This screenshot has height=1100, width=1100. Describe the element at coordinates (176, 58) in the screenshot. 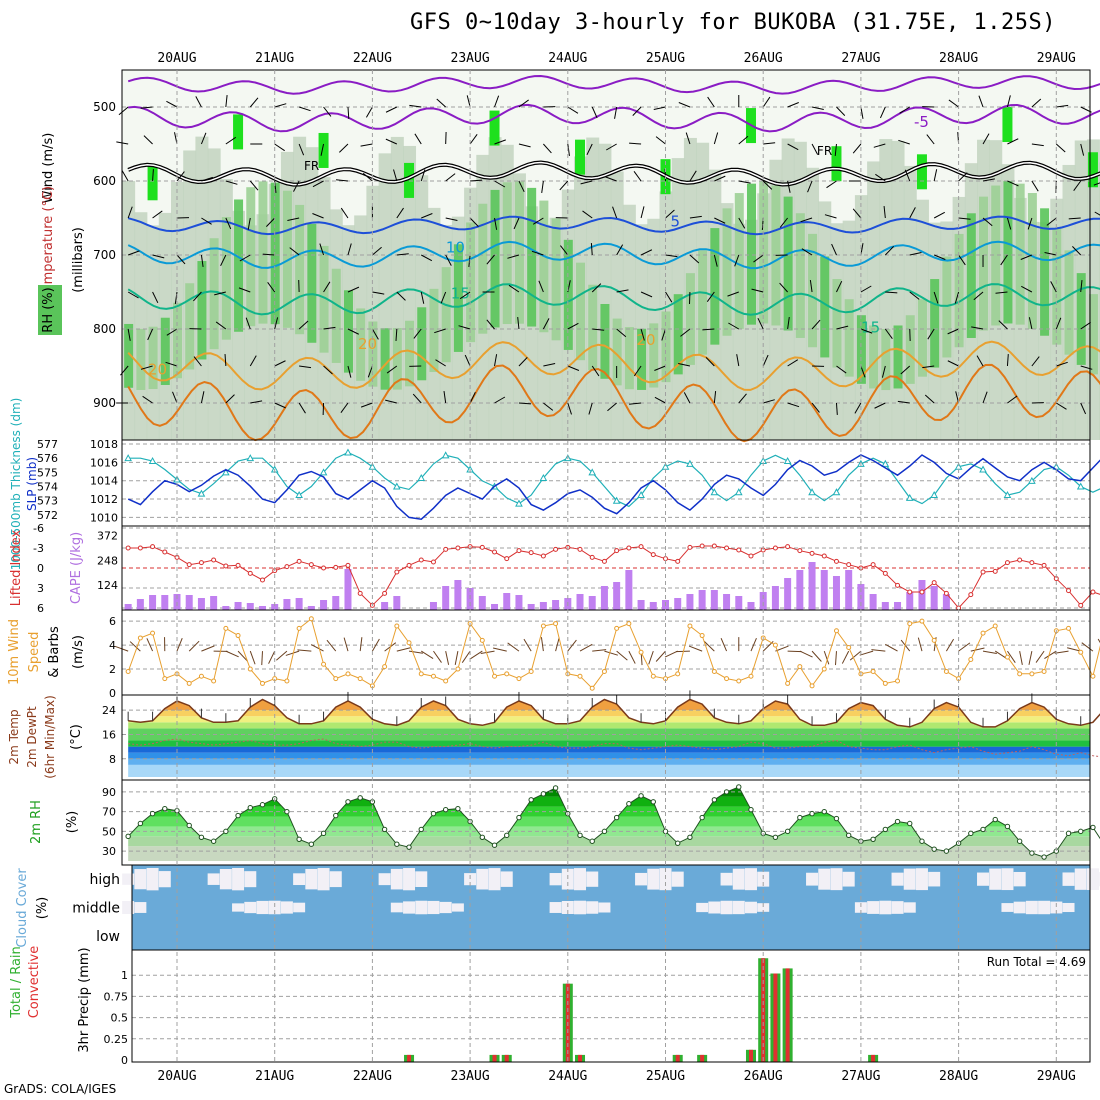

I see `date-label-top: 20AUG` at that location.